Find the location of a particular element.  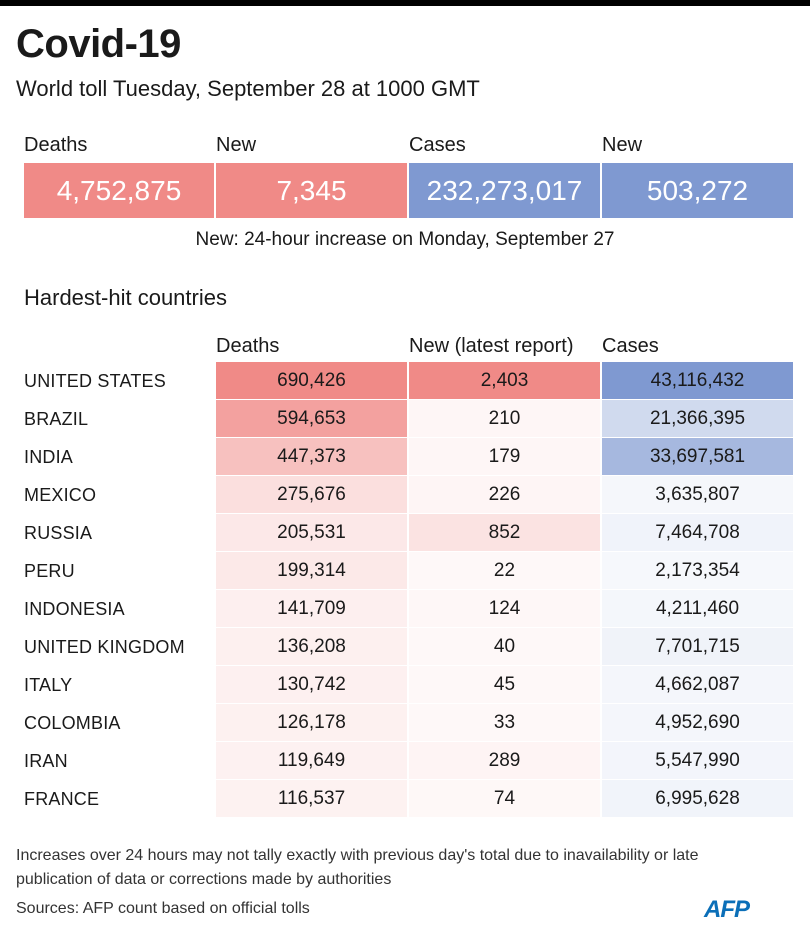

column-header-cases: Cases is located at coordinates (630, 346).